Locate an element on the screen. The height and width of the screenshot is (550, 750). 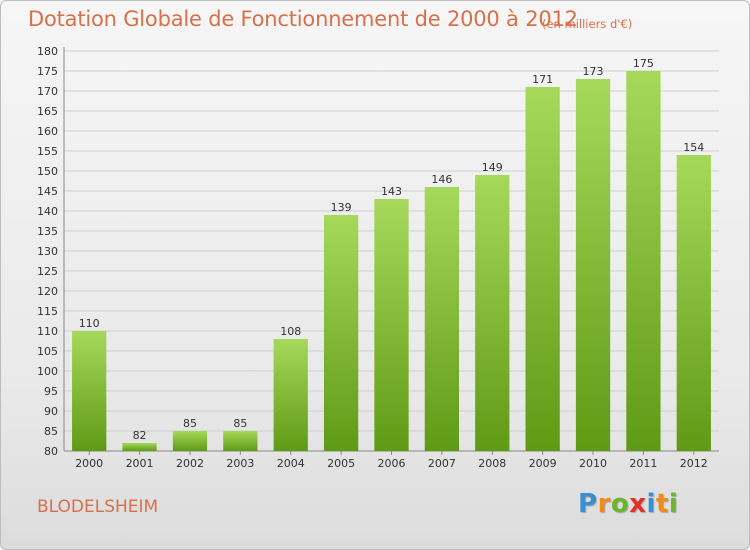
y-tick-label: 85 is located at coordinates (51, 431).